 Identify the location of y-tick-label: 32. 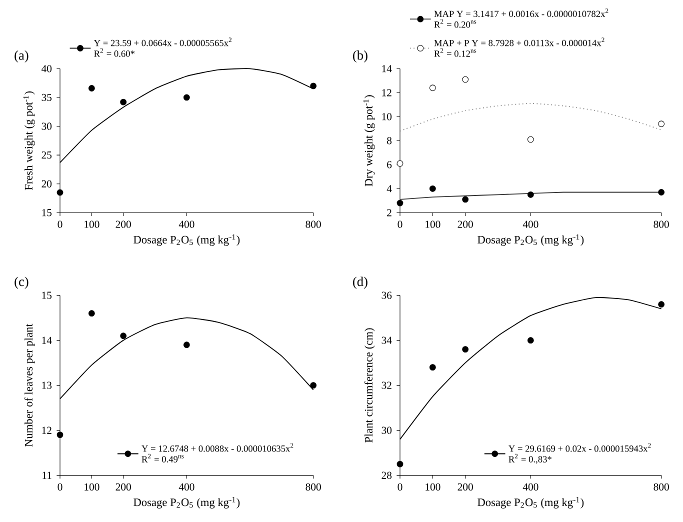
(387, 385).